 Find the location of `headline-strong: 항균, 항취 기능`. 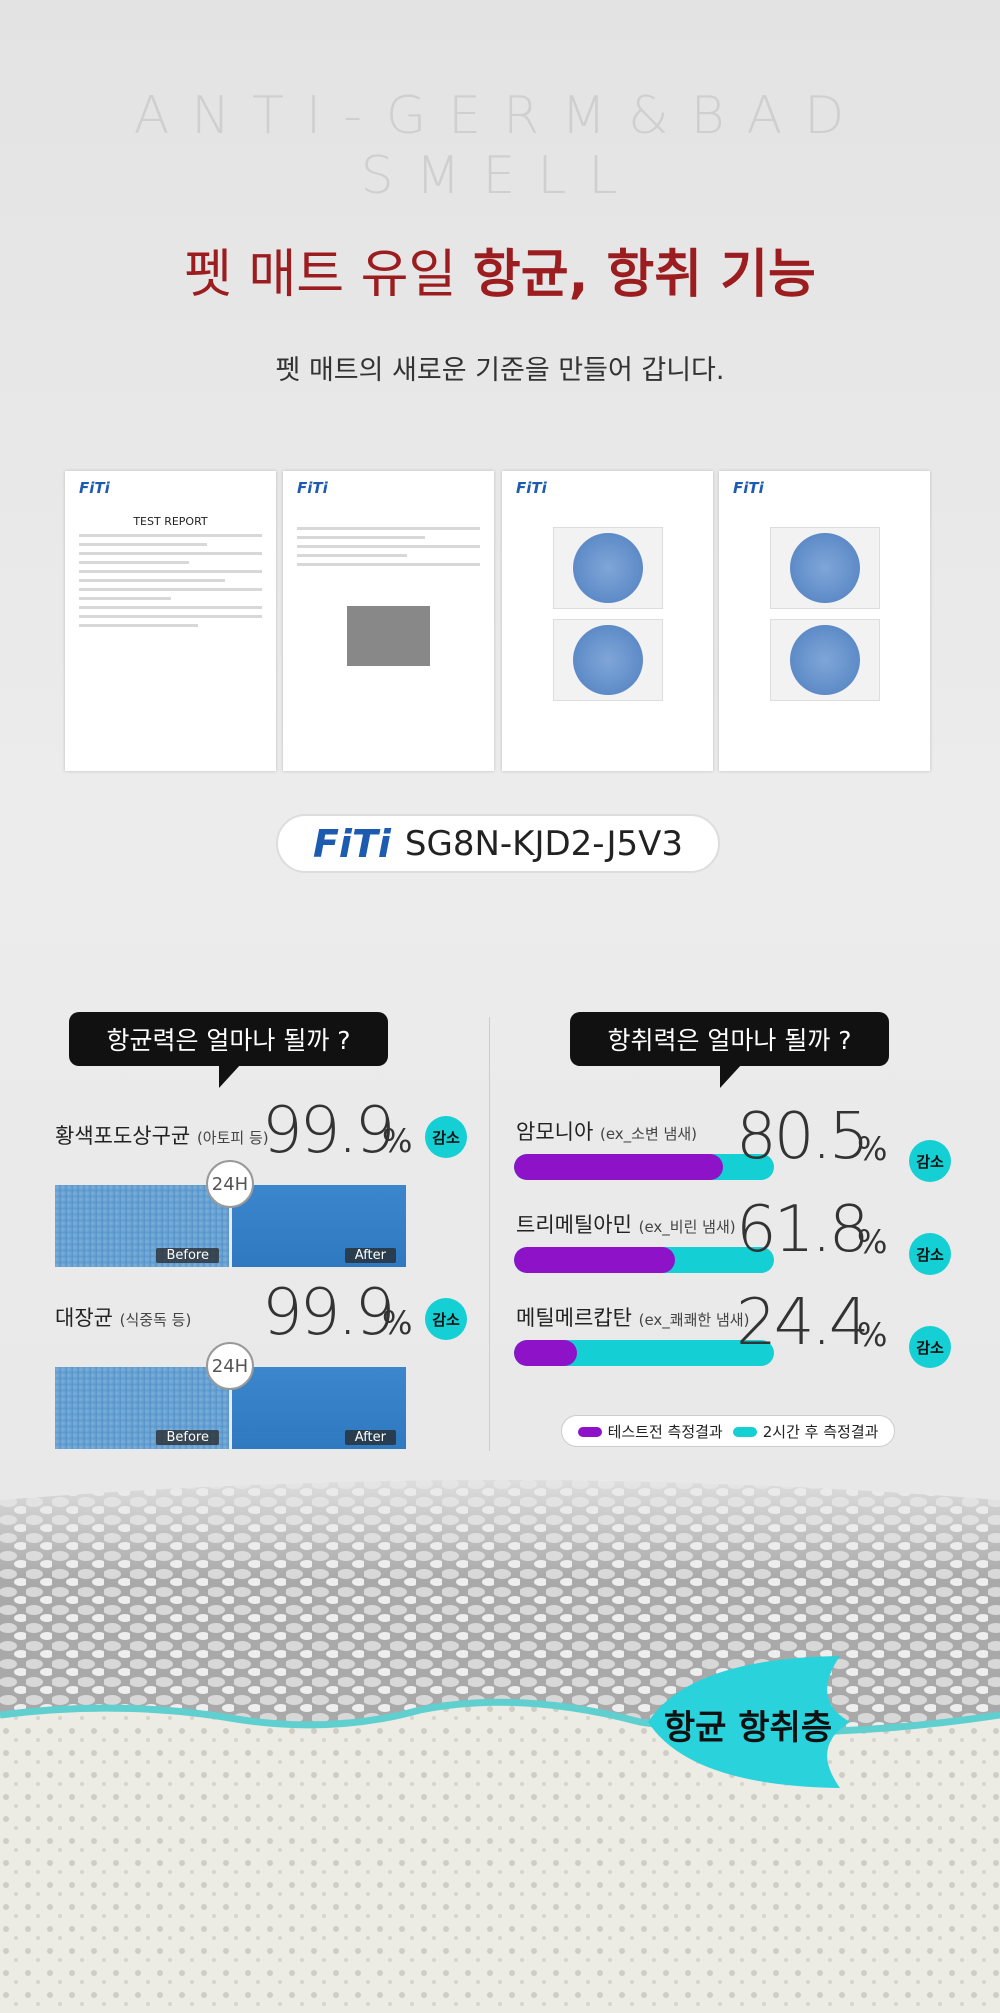

headline-strong: 항균, 항취 기능 is located at coordinates (644, 275).